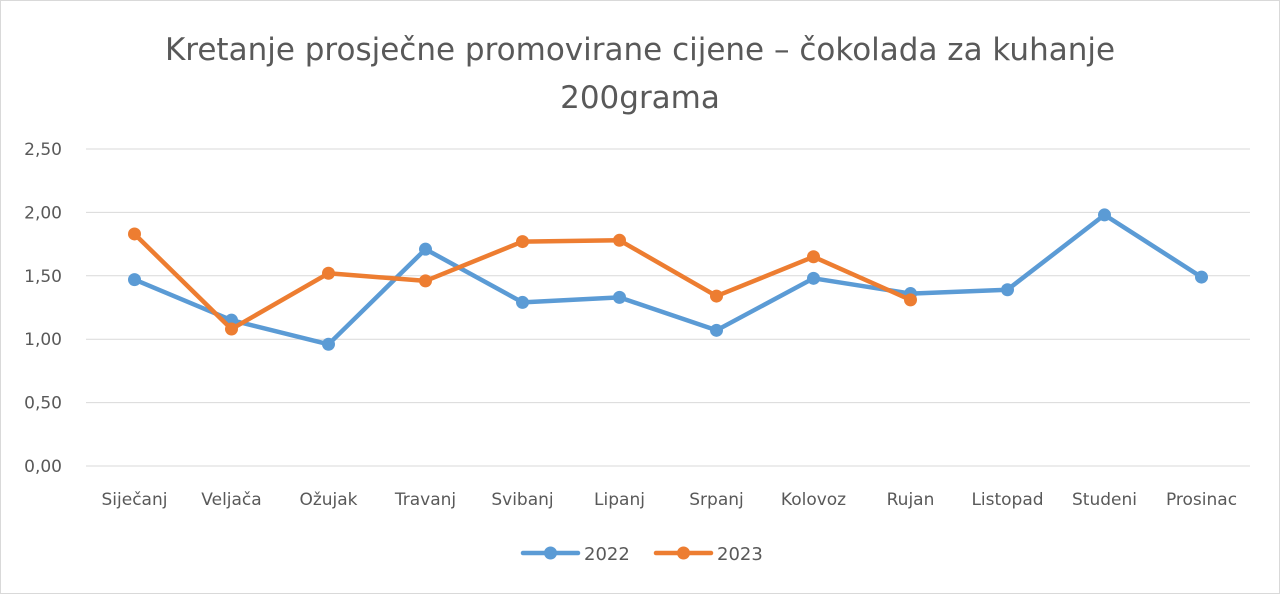 Image resolution: width=1280 pixels, height=594 pixels. I want to click on legend-item: 2023, so click(708, 554).